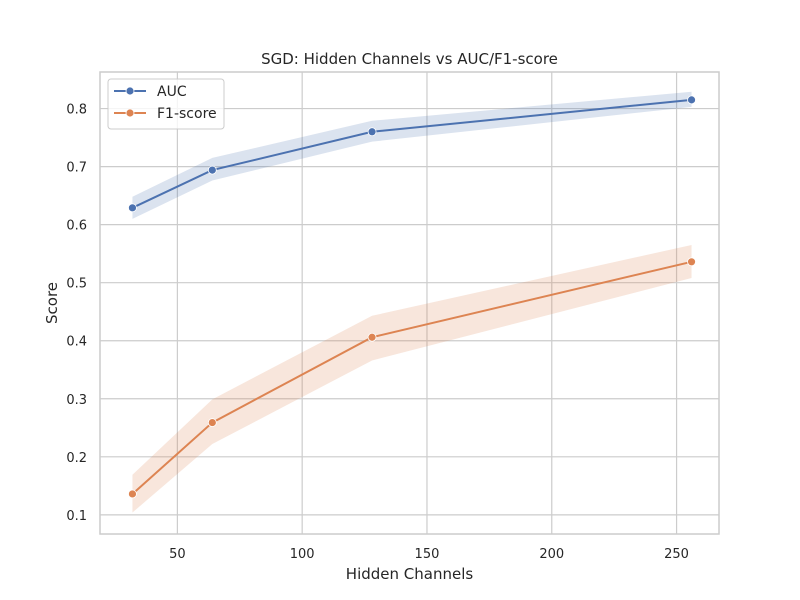  Describe the element at coordinates (76, 400) in the screenshot. I see `y-tick-label: 0.3` at that location.